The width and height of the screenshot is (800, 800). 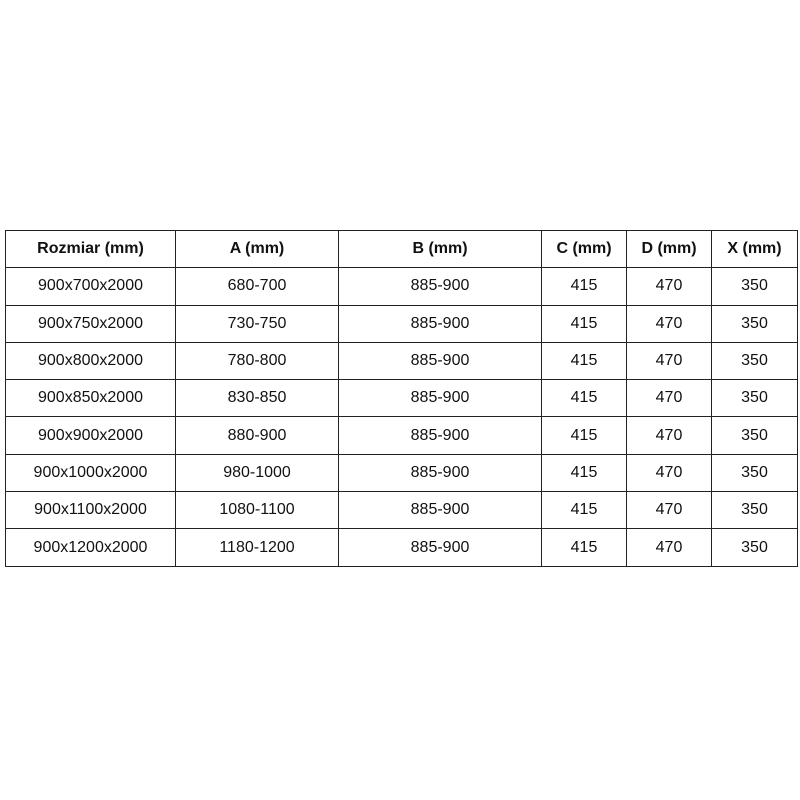 I want to click on cell-size: 900x1000x2000, so click(x=90, y=473).